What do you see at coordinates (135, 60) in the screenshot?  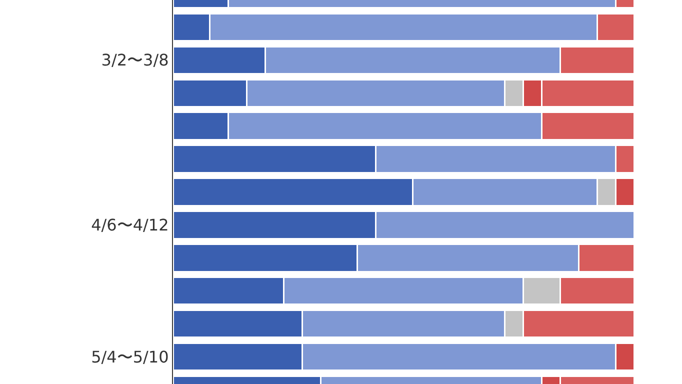 I see `y-tick-label: 3/2〜3/8` at bounding box center [135, 60].